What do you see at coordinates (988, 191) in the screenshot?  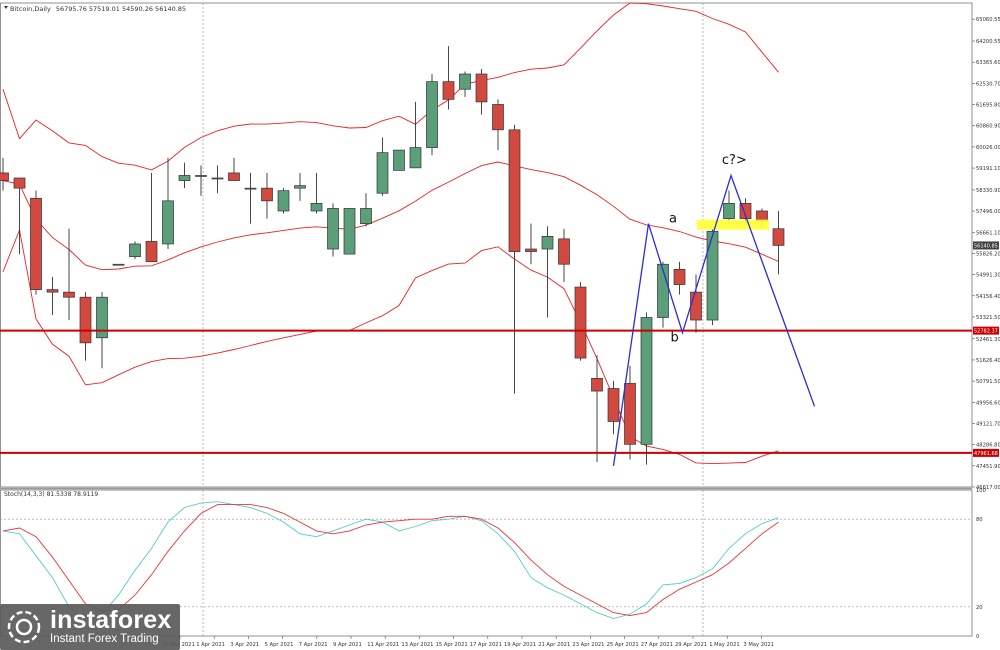 I see `price-tick-label: 58330.90` at bounding box center [988, 191].